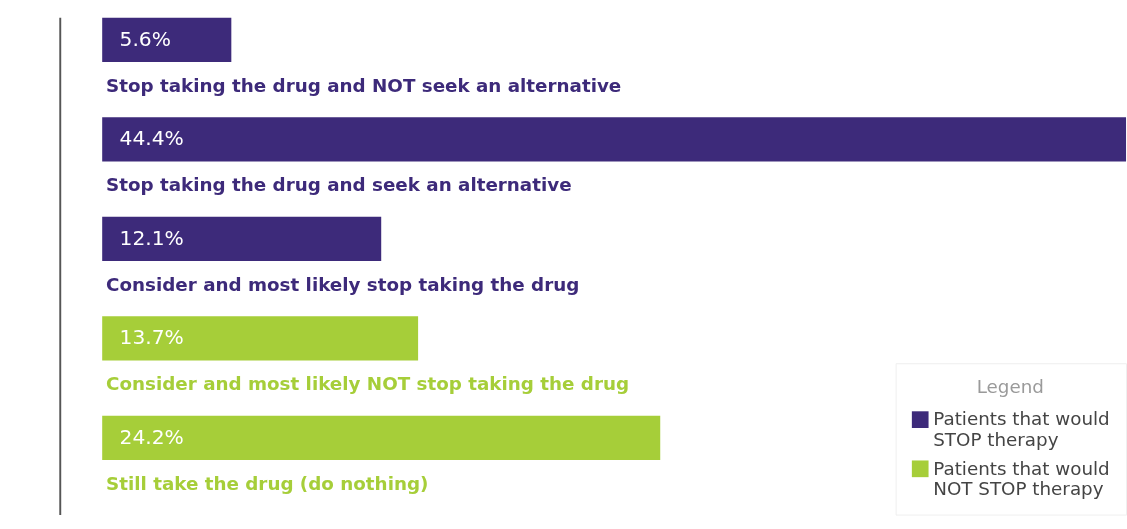  What do you see at coordinates (339, 185) in the screenshot?
I see `y-tick-label: Stop taking the drug and seek an alternative` at bounding box center [339, 185].